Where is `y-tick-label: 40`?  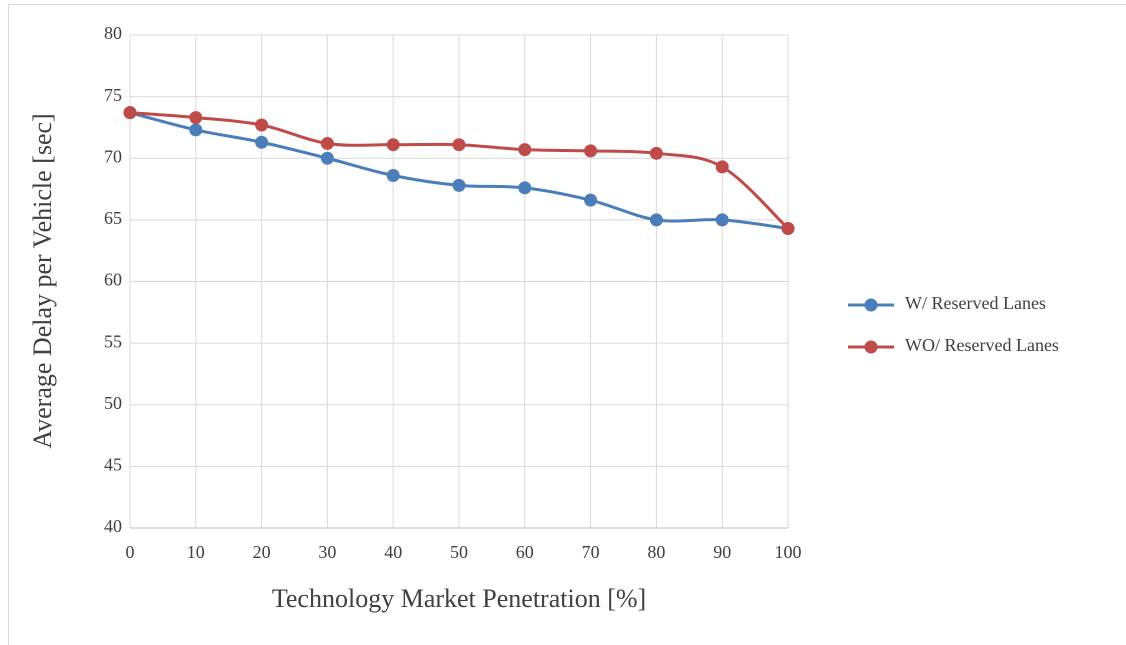
y-tick-label: 40 is located at coordinates (113, 526).